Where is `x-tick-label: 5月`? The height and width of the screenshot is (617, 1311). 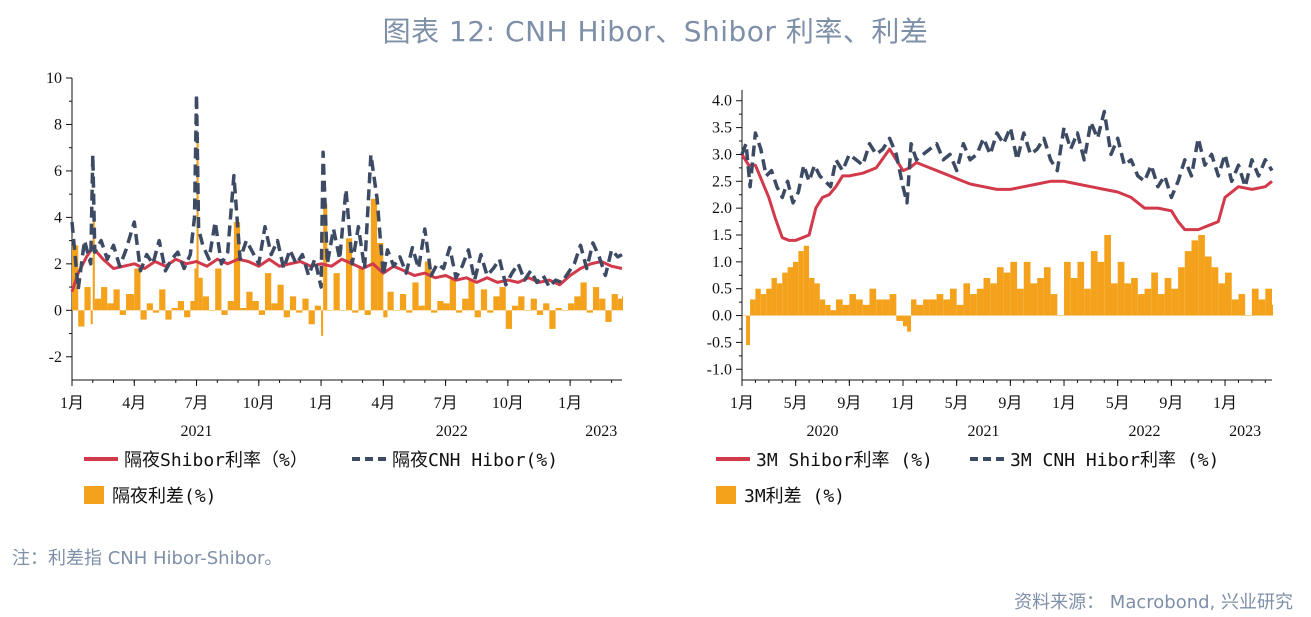 x-tick-label: 5月 is located at coordinates (1118, 403).